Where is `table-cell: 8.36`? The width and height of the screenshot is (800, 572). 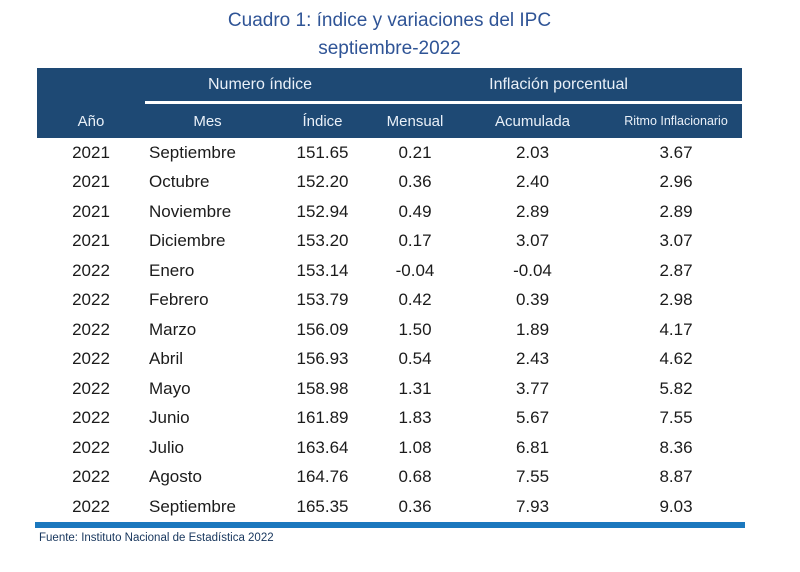
table-cell: 8.36 is located at coordinates (676, 447).